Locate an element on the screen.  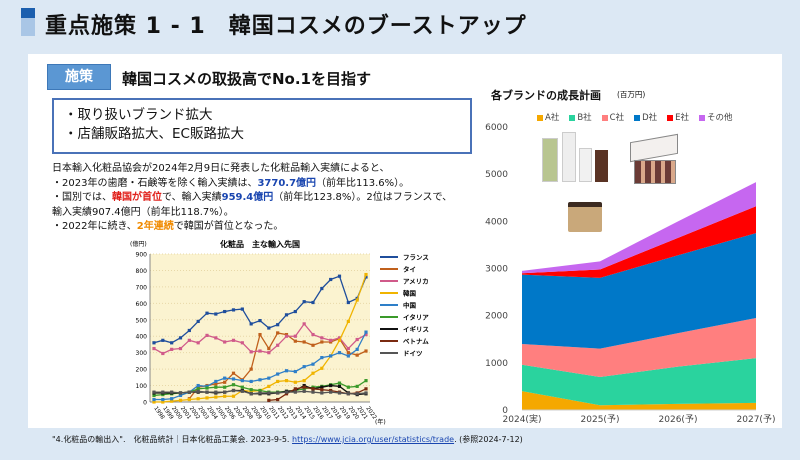
highlight: 959.4億円 is located at coordinates (247, 197).